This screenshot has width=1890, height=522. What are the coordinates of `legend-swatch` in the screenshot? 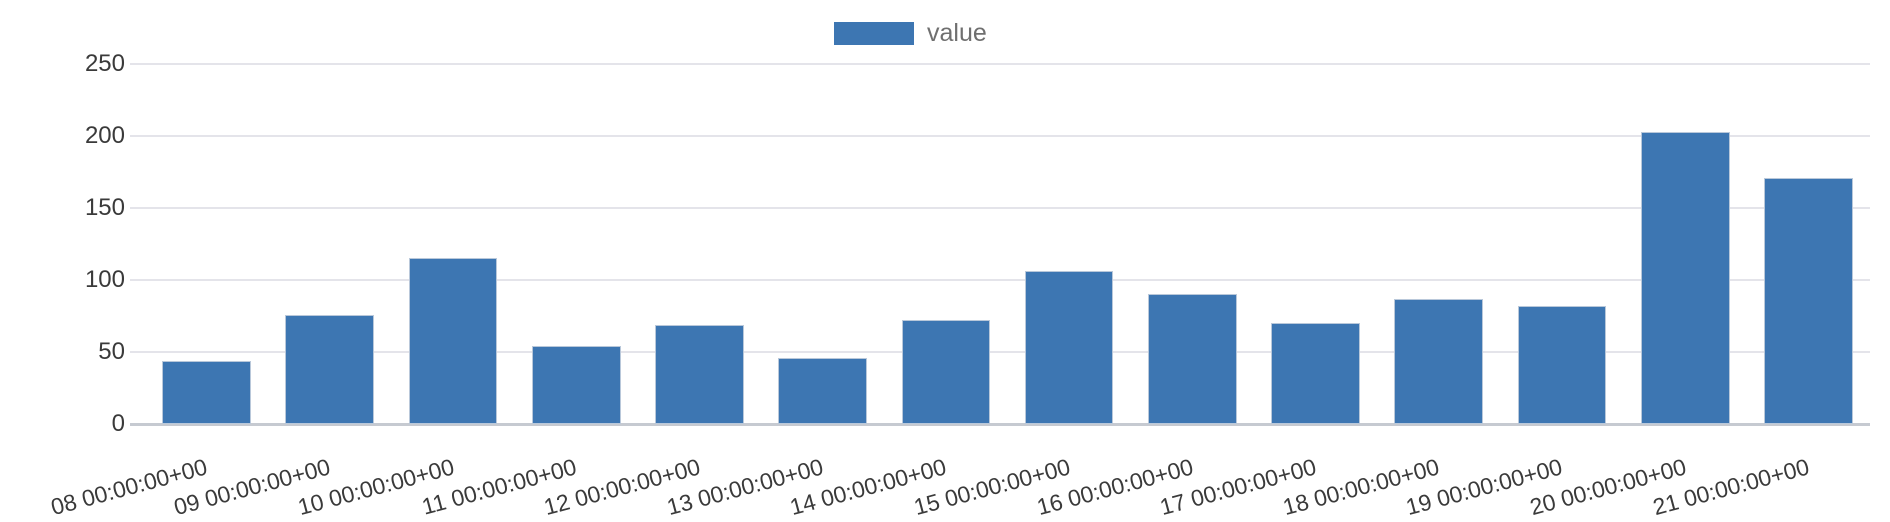 It's located at (874, 33).